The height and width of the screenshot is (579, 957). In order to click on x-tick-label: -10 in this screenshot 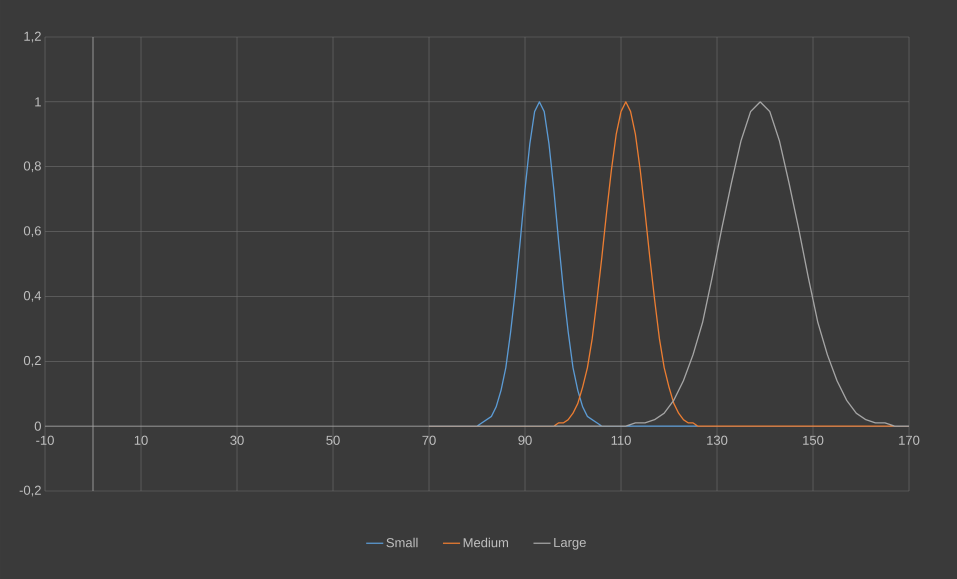, I will do `click(45, 440)`.